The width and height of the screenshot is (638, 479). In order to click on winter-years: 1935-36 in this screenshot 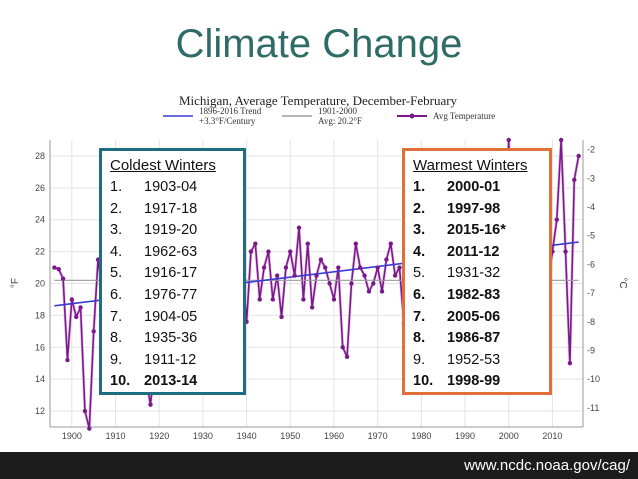, I will do `click(171, 338)`.